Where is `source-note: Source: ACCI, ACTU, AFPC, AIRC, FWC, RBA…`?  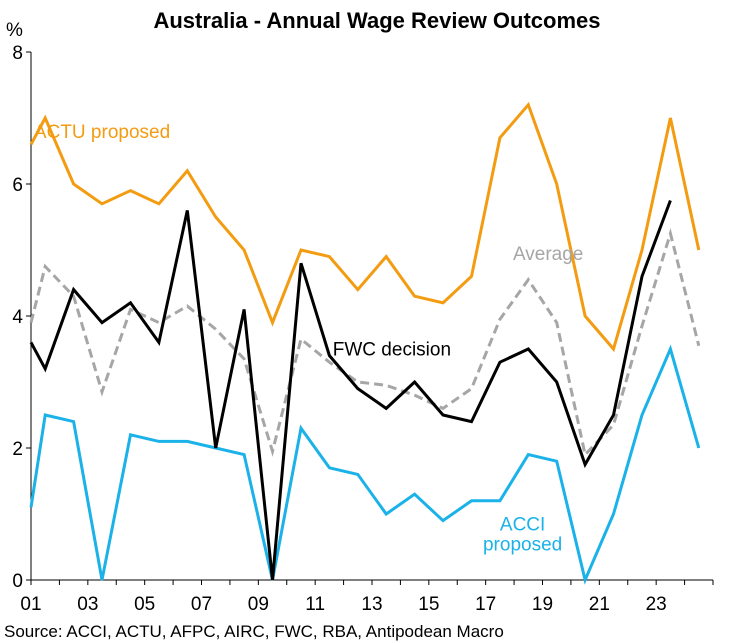
source-note: Source: ACCI, ACTU, AFPC, AIRC, FWC, RBA… is located at coordinates (254, 631).